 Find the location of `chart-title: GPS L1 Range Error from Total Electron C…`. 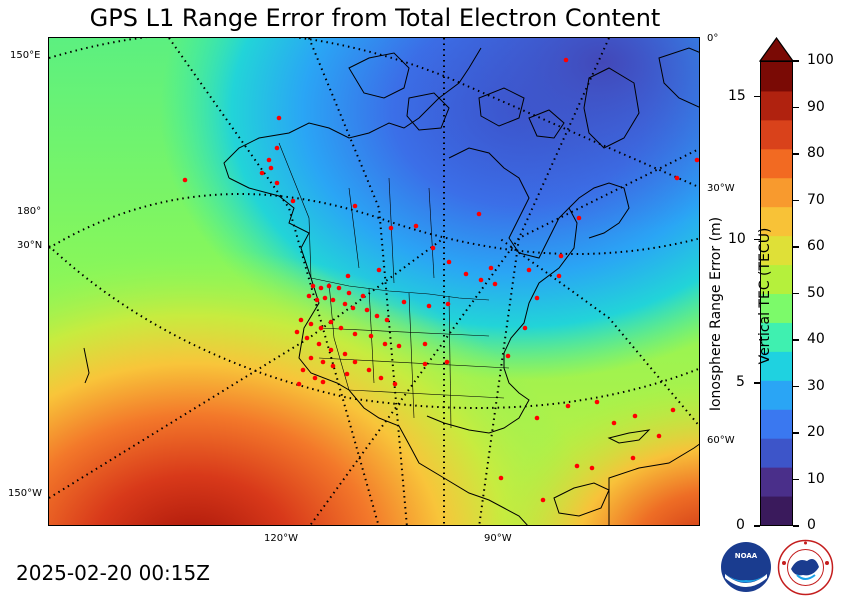

chart-title: GPS L1 Range Error from Total Electron C… is located at coordinates (375, 18).